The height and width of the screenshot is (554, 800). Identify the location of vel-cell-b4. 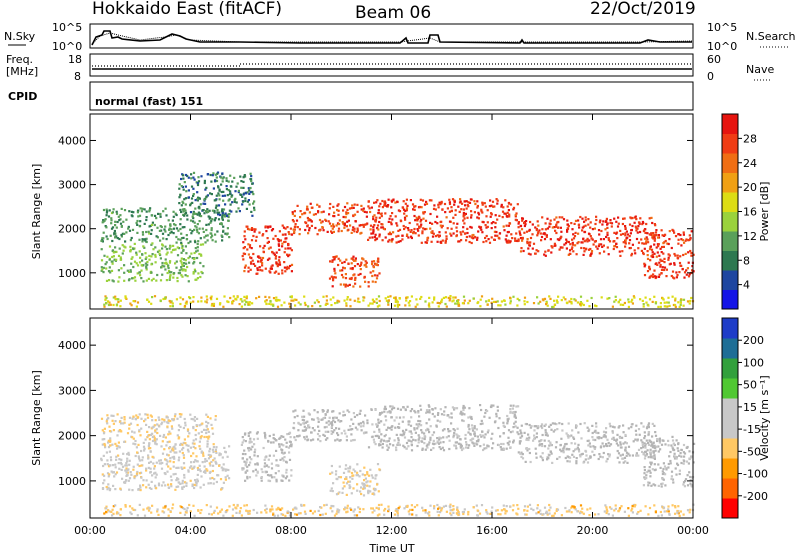
(338, 477).